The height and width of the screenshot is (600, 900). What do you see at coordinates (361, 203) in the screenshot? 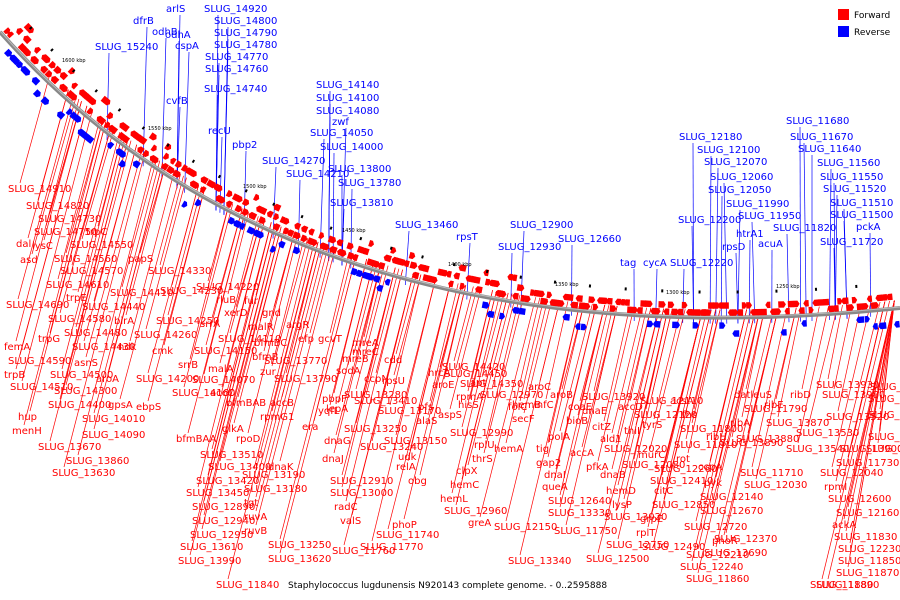
I see `reverse-gene-label: SLUG_13810` at bounding box center [361, 203].